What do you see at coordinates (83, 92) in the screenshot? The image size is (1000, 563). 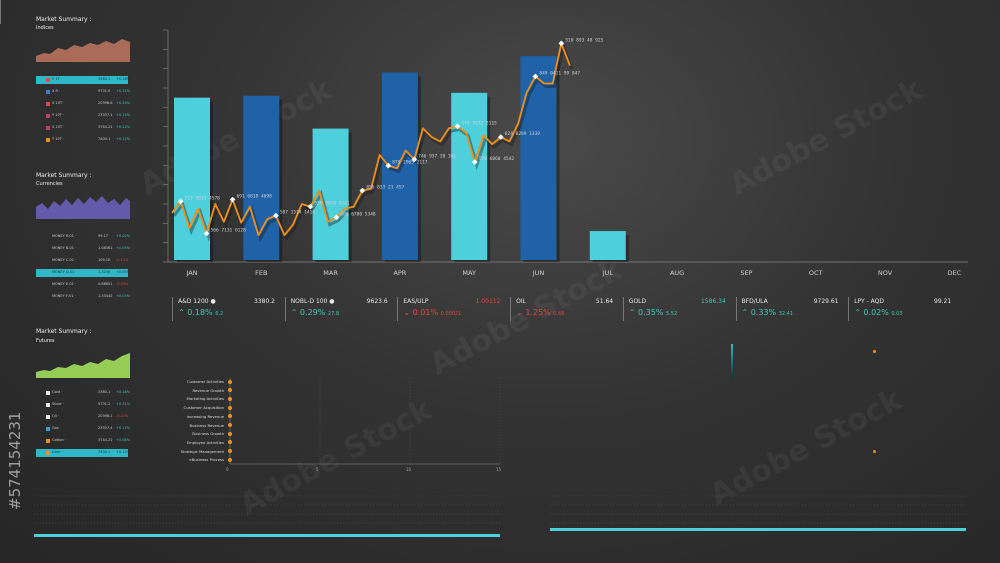 I see `list-row: X R · 9731.0 +0.21%` at bounding box center [83, 92].